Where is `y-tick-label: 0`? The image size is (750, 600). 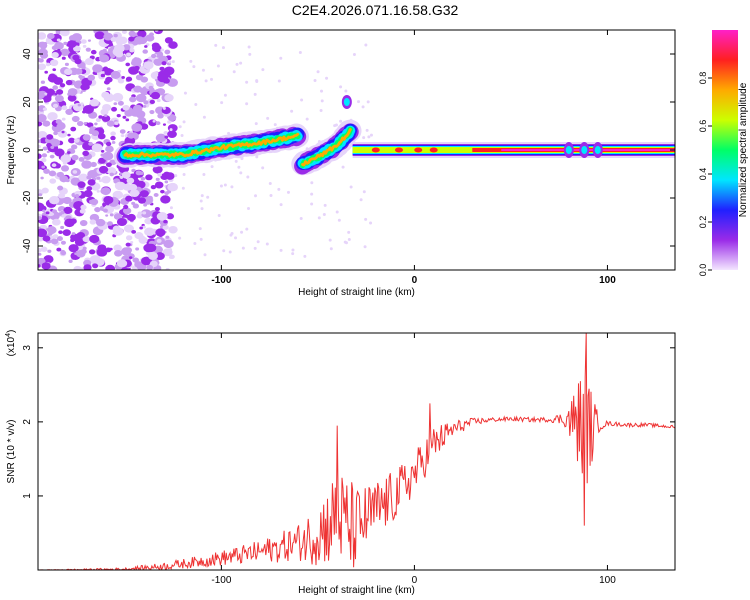 y-tick-label: 0 is located at coordinates (27, 150).